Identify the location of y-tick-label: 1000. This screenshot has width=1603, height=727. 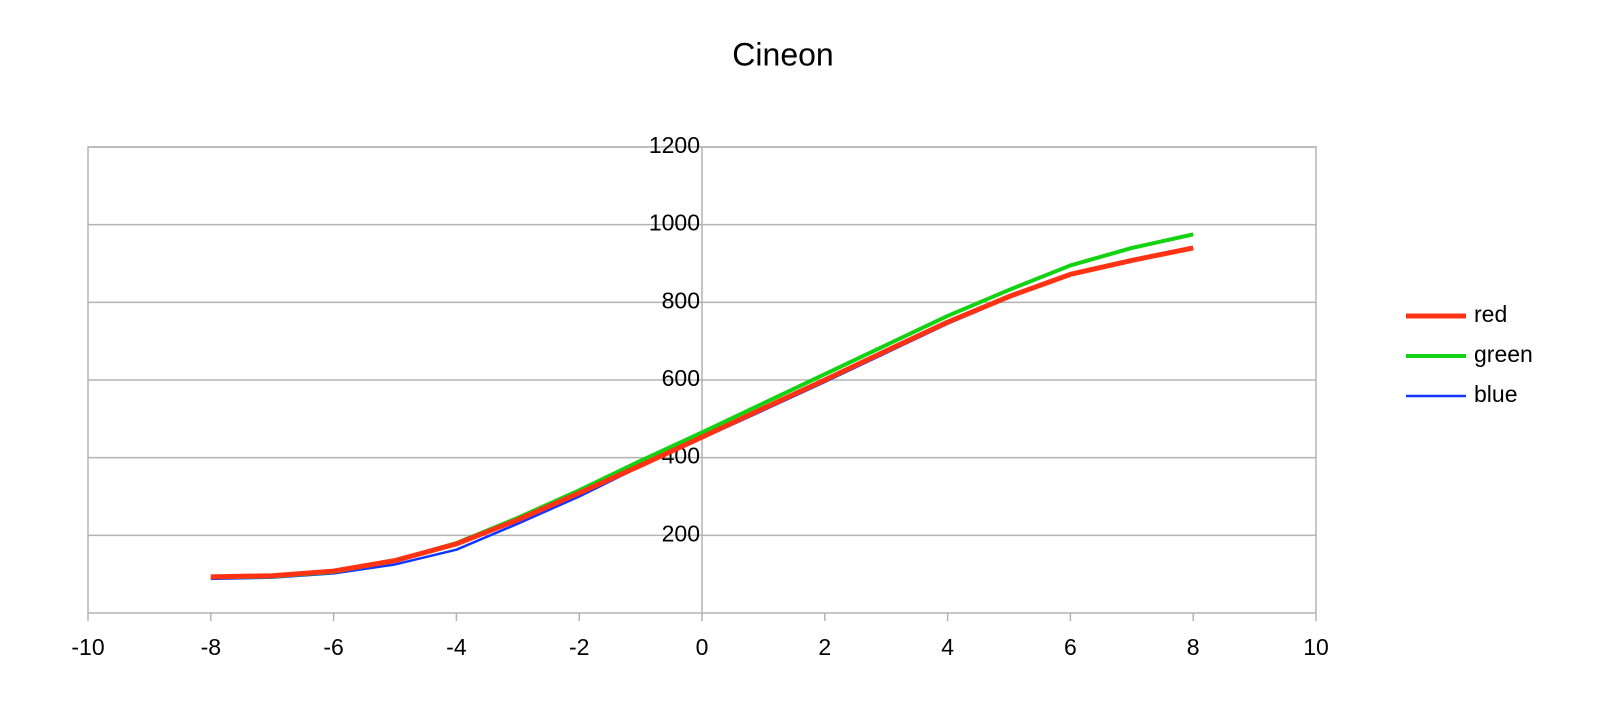
(674, 223).